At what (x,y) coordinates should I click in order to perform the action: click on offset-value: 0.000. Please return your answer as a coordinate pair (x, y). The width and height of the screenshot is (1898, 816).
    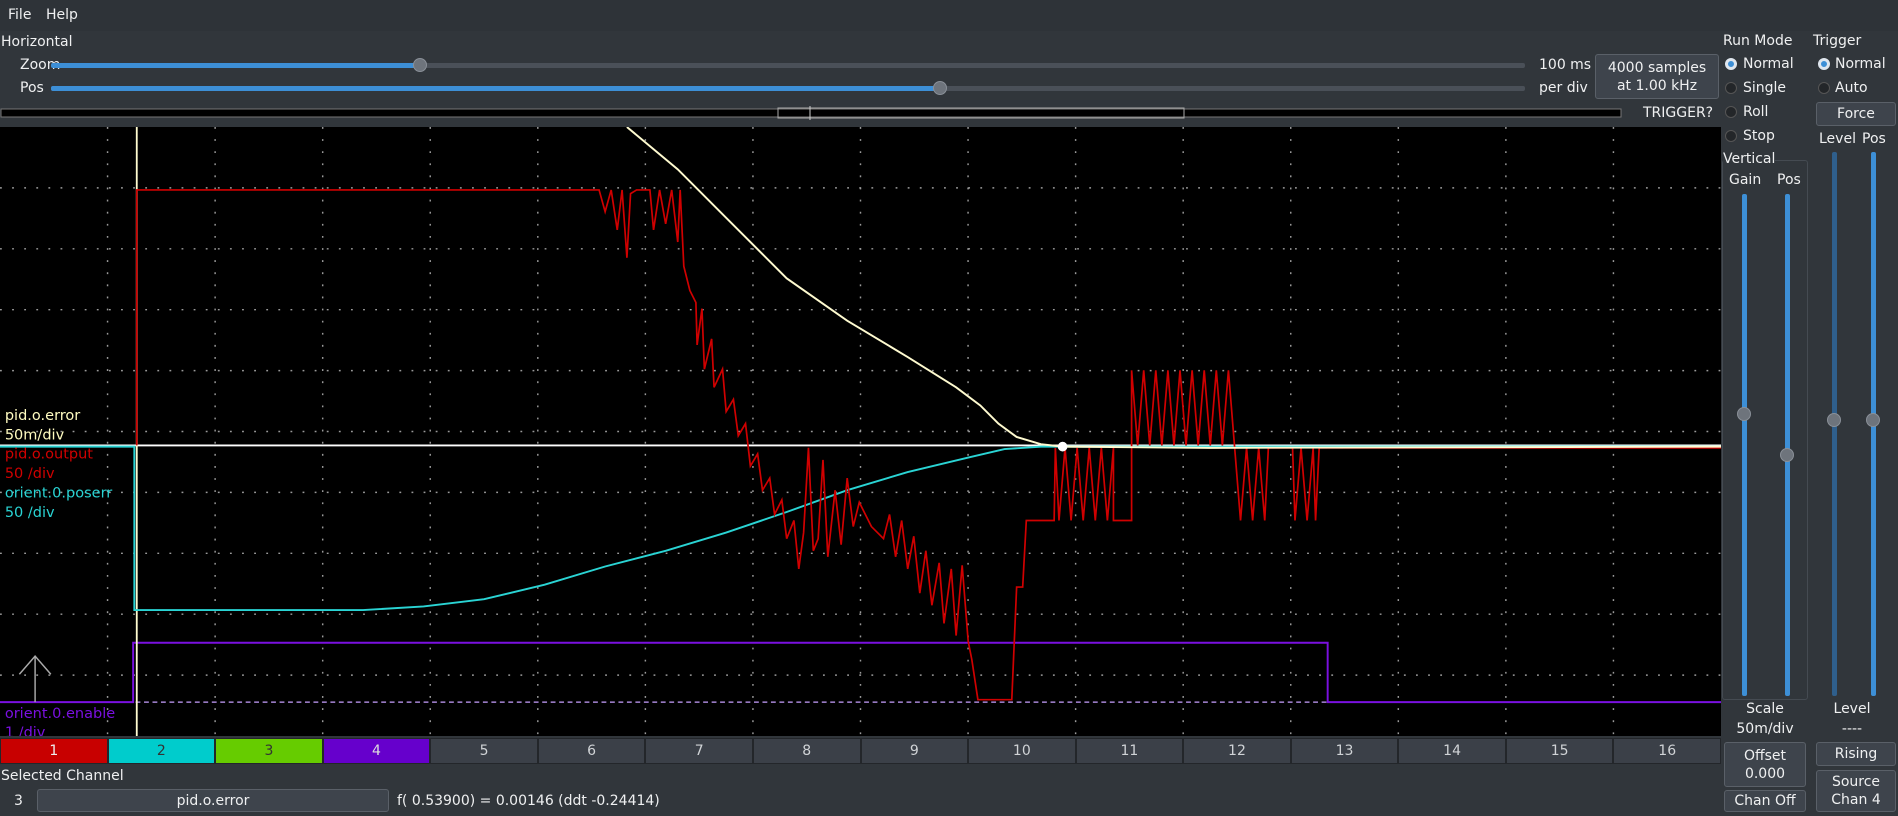
    Looking at the image, I should click on (1765, 773).